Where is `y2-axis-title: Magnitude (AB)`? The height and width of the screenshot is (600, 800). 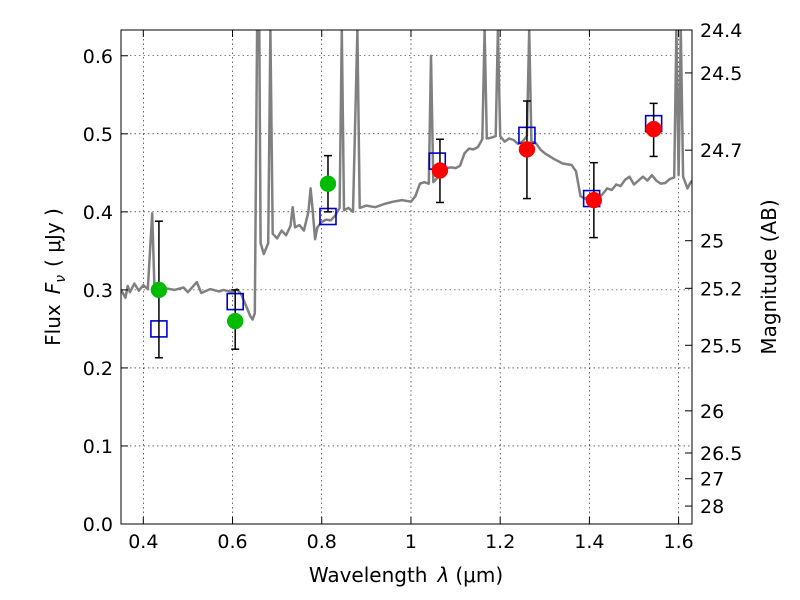 y2-axis-title: Magnitude (AB) is located at coordinates (769, 276).